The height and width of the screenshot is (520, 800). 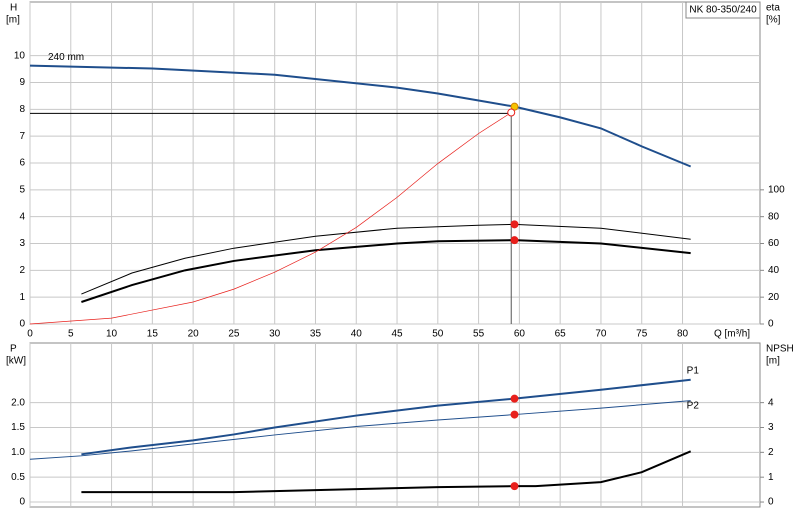 I want to click on y2-tick-label: 4, so click(x=771, y=402).